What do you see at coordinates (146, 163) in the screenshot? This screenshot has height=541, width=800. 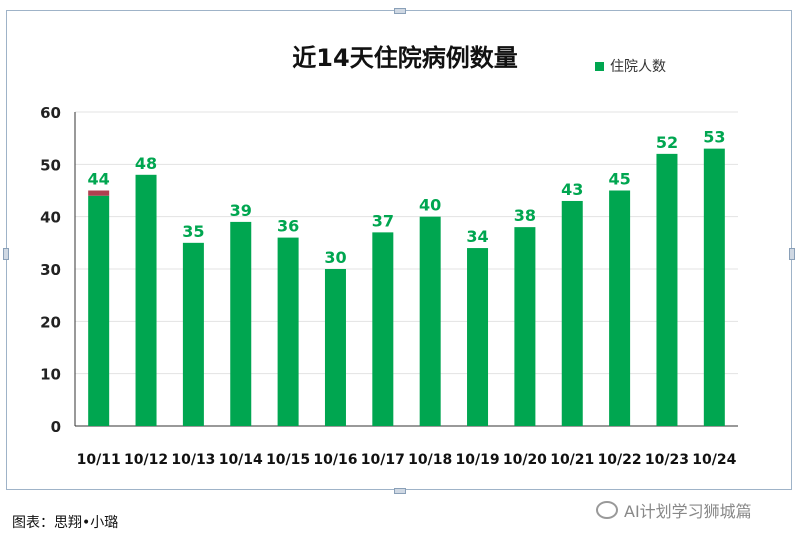 I see `data-label: 48` at bounding box center [146, 163].